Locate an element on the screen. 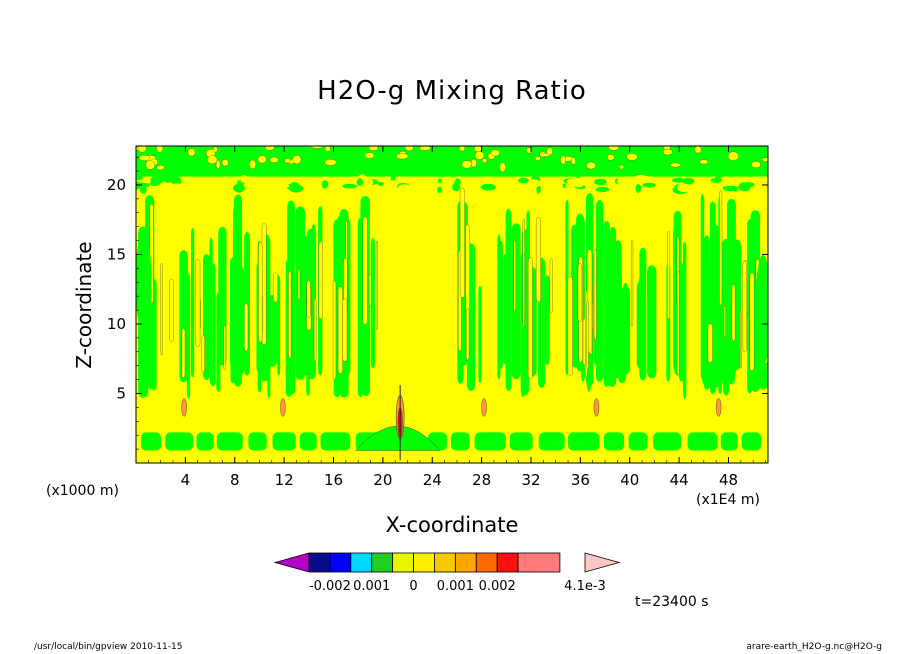 The image size is (904, 654). colorbar: -0.002 0.001 0 0.001 0.002 4.1e-3 is located at coordinates (447, 573).